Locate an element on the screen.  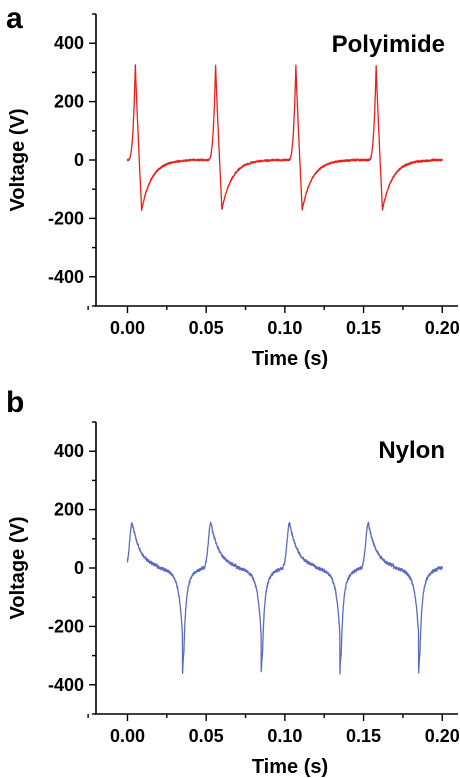
x-axis-title-a: Time (s) is located at coordinates (290, 359).